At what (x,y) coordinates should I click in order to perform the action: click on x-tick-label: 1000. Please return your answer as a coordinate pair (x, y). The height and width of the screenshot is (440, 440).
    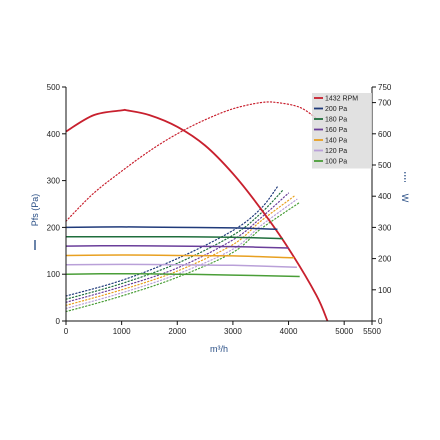
    Looking at the image, I should click on (122, 331).